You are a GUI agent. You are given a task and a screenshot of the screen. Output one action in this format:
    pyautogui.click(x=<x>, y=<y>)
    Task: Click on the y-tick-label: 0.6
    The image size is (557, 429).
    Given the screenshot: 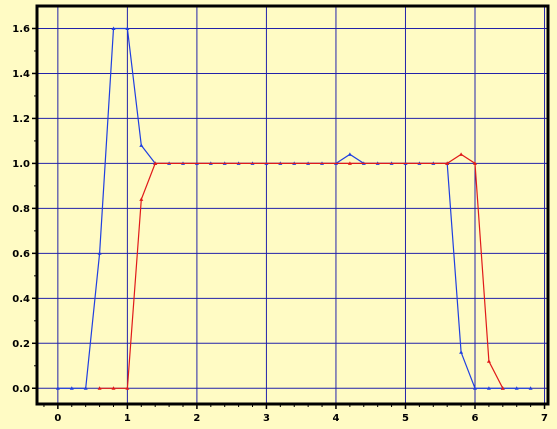 What is the action you would take?
    pyautogui.click(x=21, y=254)
    